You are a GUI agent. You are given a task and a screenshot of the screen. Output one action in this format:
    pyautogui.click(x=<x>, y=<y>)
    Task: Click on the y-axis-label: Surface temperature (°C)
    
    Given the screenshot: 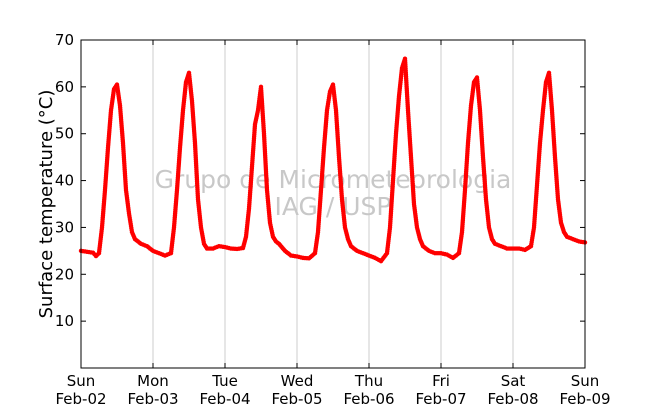 What is the action you would take?
    pyautogui.click(x=46, y=204)
    